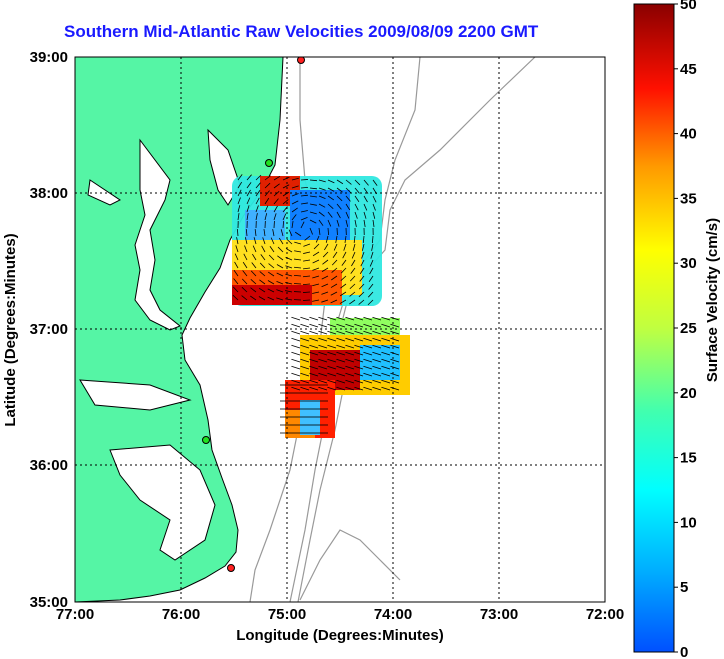 The image size is (724, 659). What do you see at coordinates (49, 57) in the screenshot?
I see `y-tick-label: 39:00` at bounding box center [49, 57].